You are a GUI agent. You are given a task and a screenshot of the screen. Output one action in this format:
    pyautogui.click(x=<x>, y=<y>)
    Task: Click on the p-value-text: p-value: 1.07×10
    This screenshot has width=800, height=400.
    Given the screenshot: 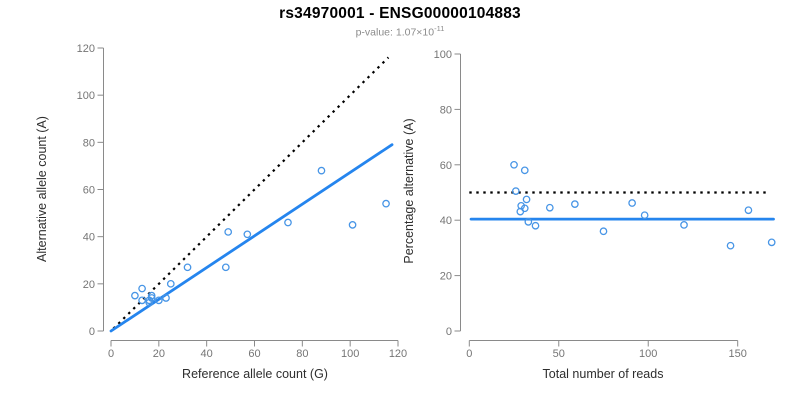 What is the action you would take?
    pyautogui.click(x=395, y=32)
    